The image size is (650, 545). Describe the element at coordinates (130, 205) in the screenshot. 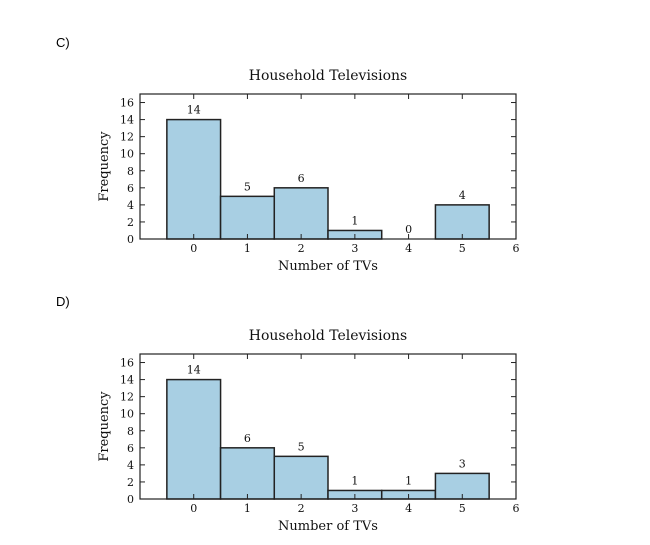

I see `c-ytick-label-4: 4` at that location.